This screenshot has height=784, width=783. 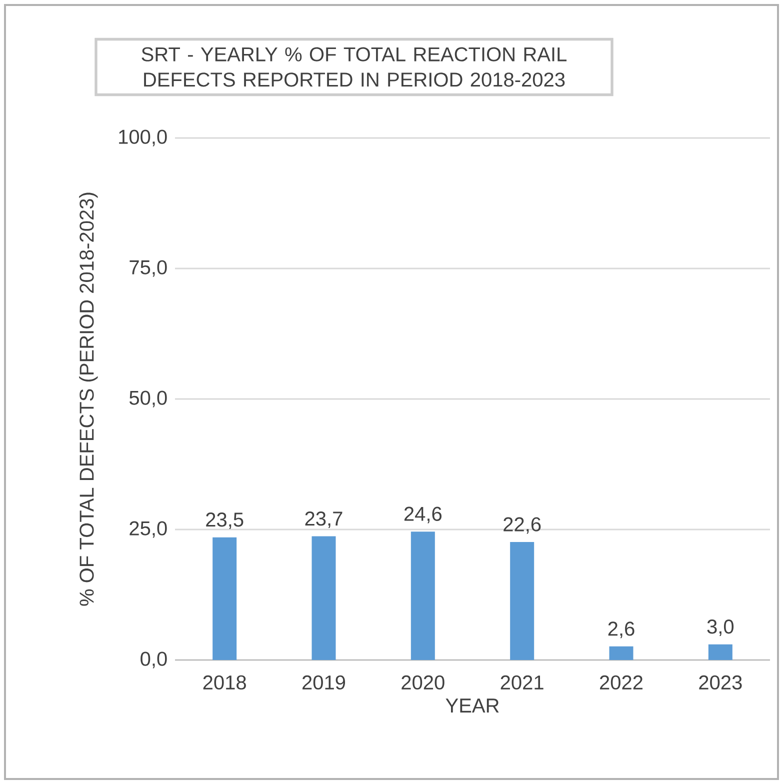 I want to click on data-label: 24,6, so click(x=423, y=515).